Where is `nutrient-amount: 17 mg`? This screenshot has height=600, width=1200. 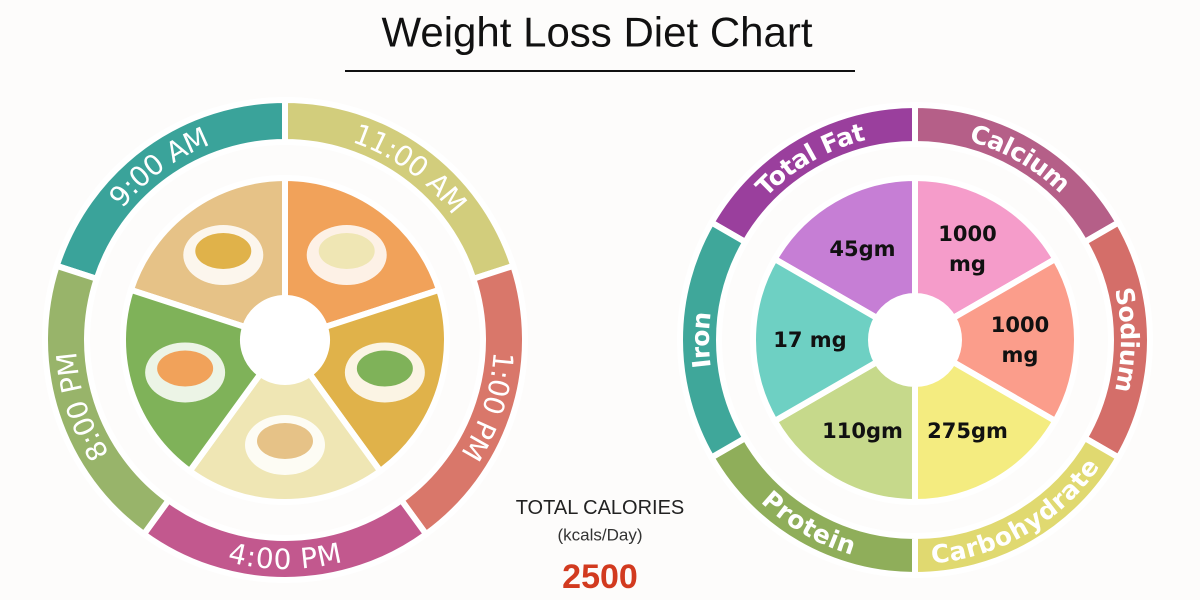 nutrient-amount: 17 mg is located at coordinates (809, 340).